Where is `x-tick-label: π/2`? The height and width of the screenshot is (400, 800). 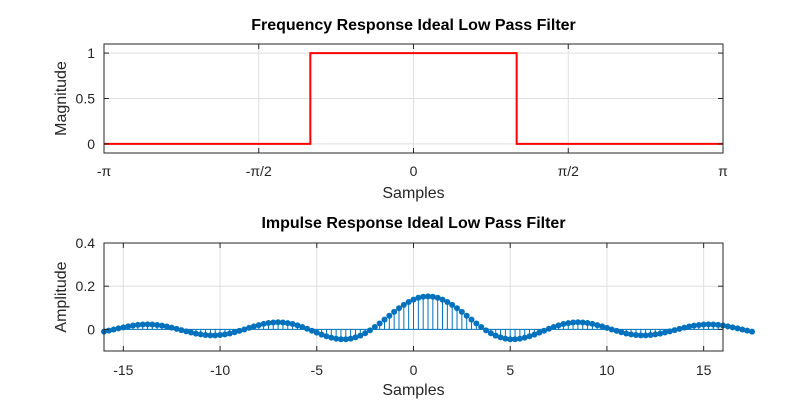
x-tick-label: π/2 is located at coordinates (569, 171).